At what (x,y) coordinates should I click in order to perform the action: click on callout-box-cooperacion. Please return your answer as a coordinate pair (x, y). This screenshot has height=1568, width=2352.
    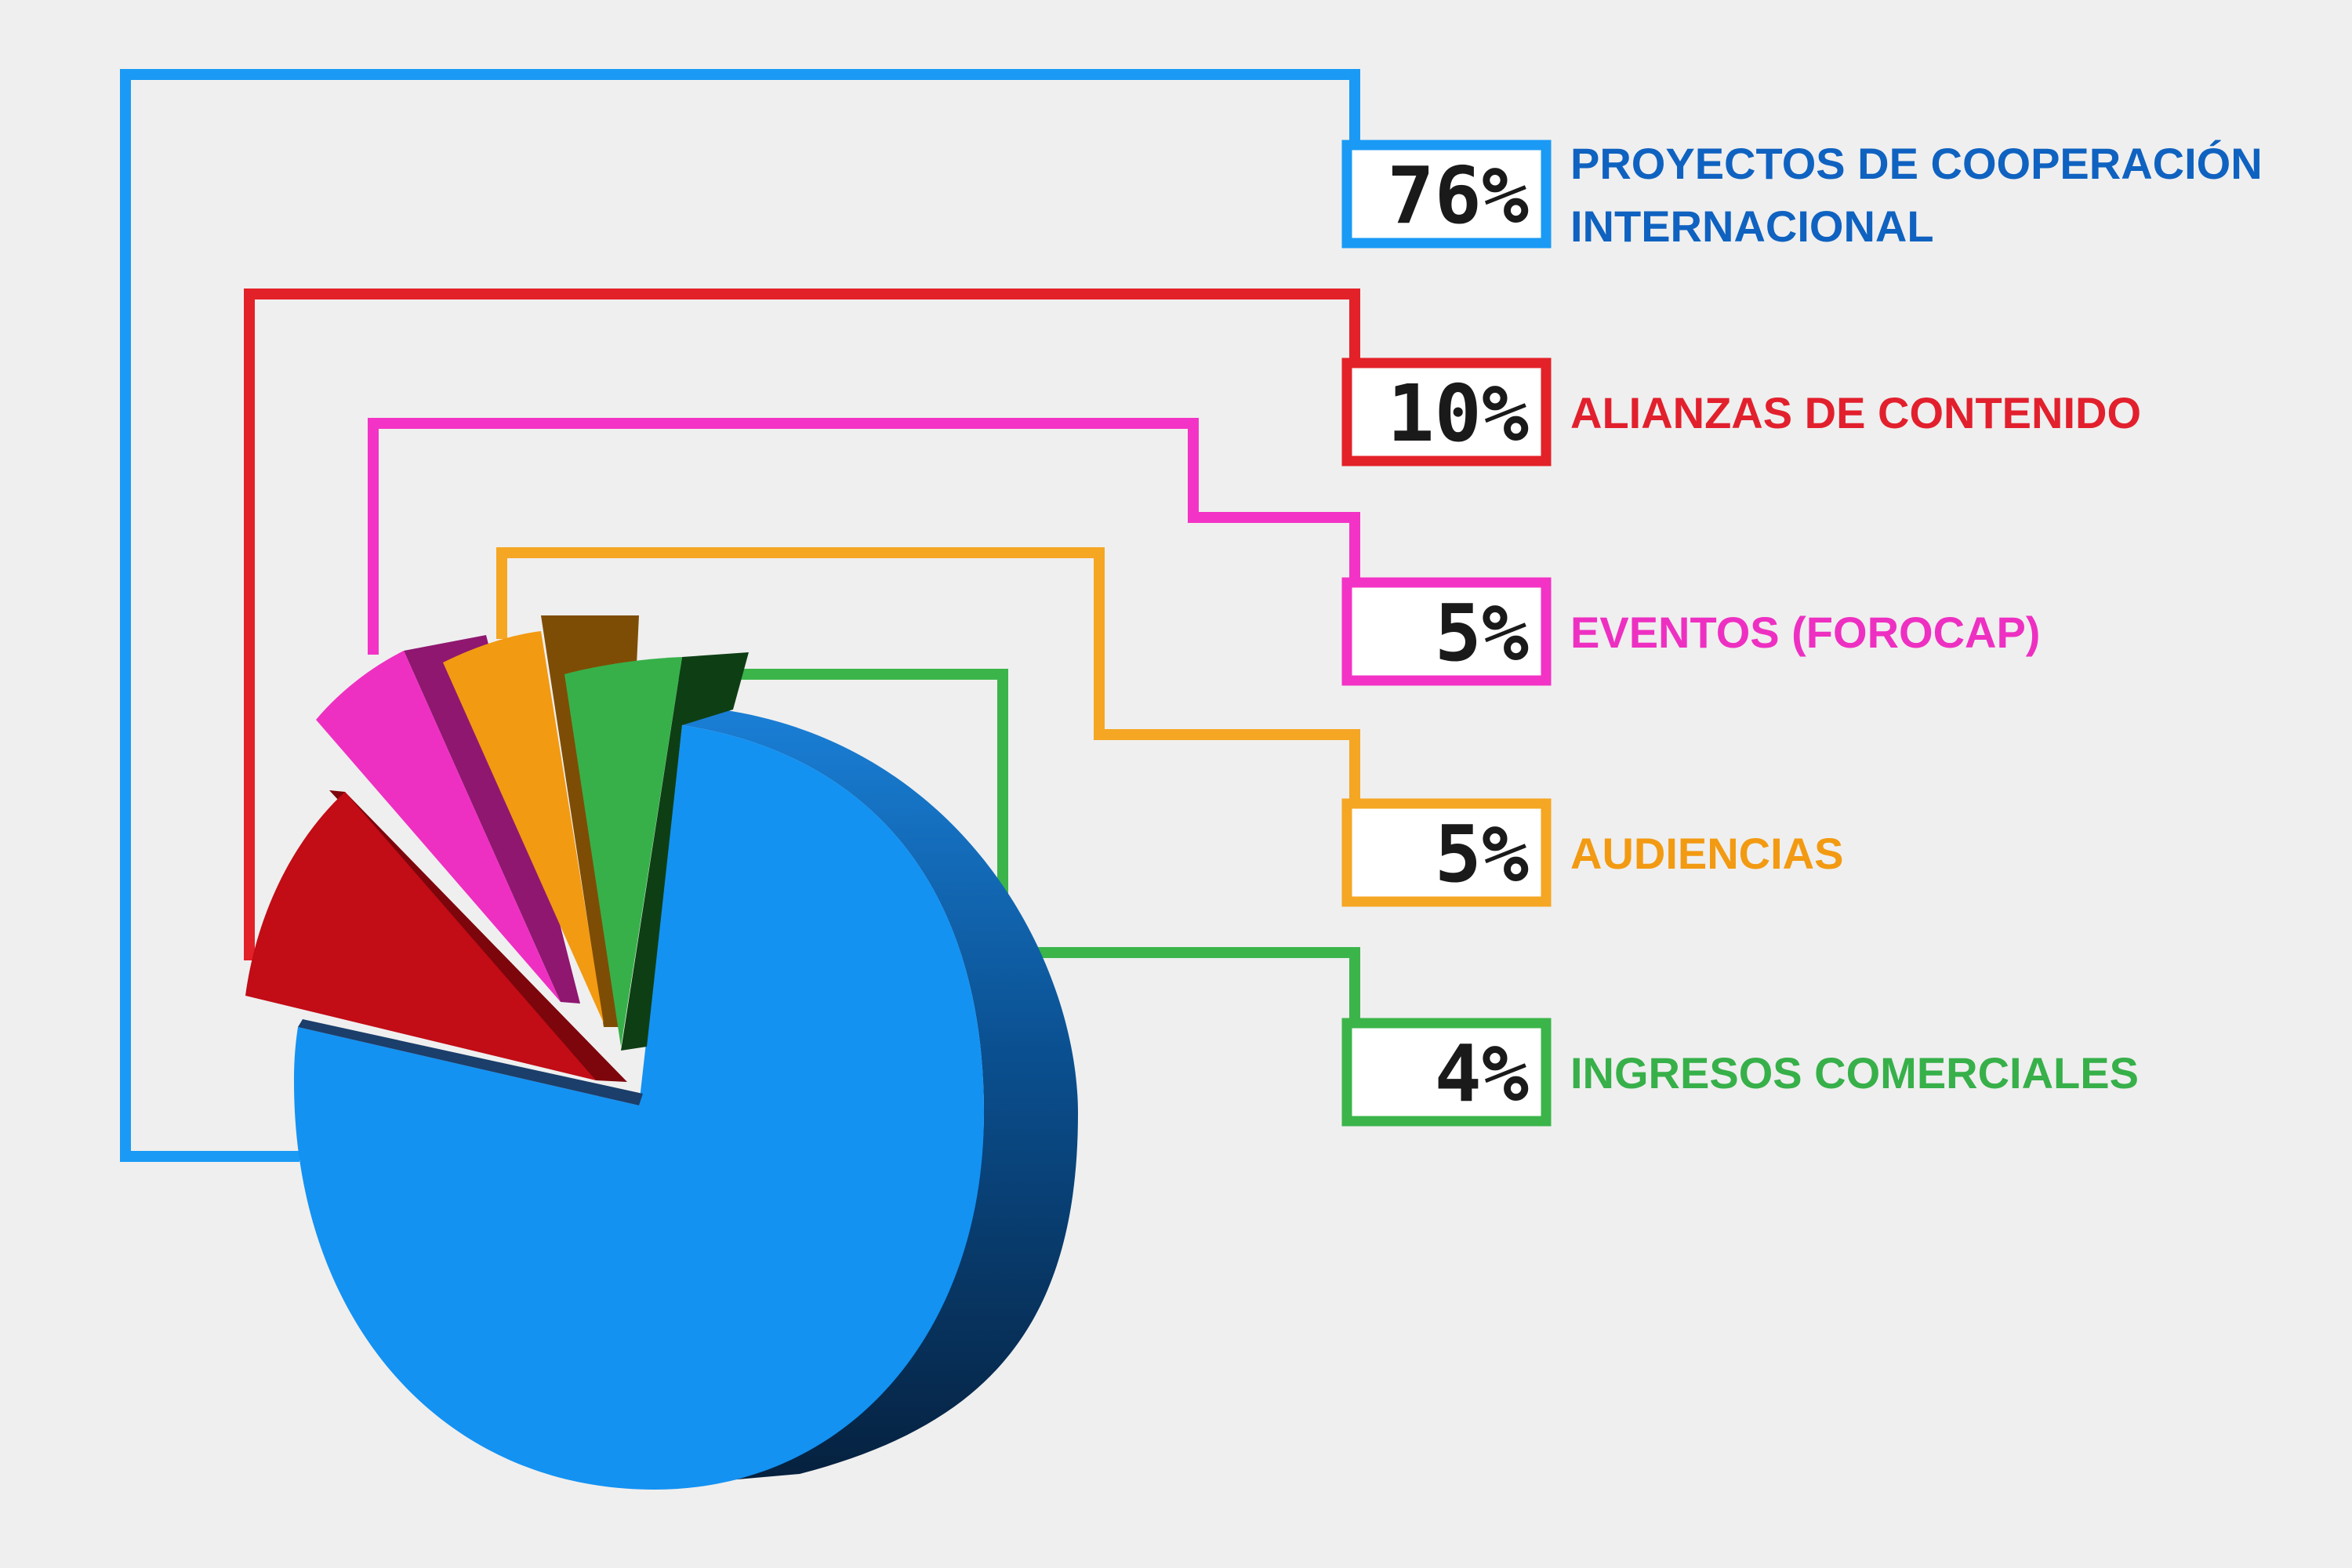
    Looking at the image, I should click on (1446, 195).